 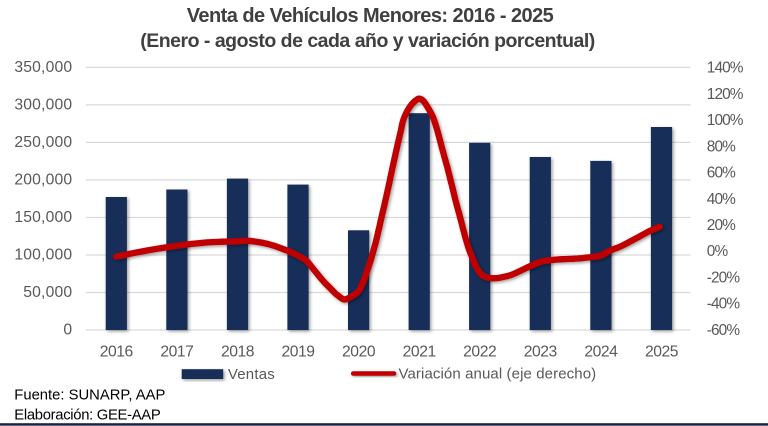 I want to click on svg-text: 2016, so click(x=117, y=352).